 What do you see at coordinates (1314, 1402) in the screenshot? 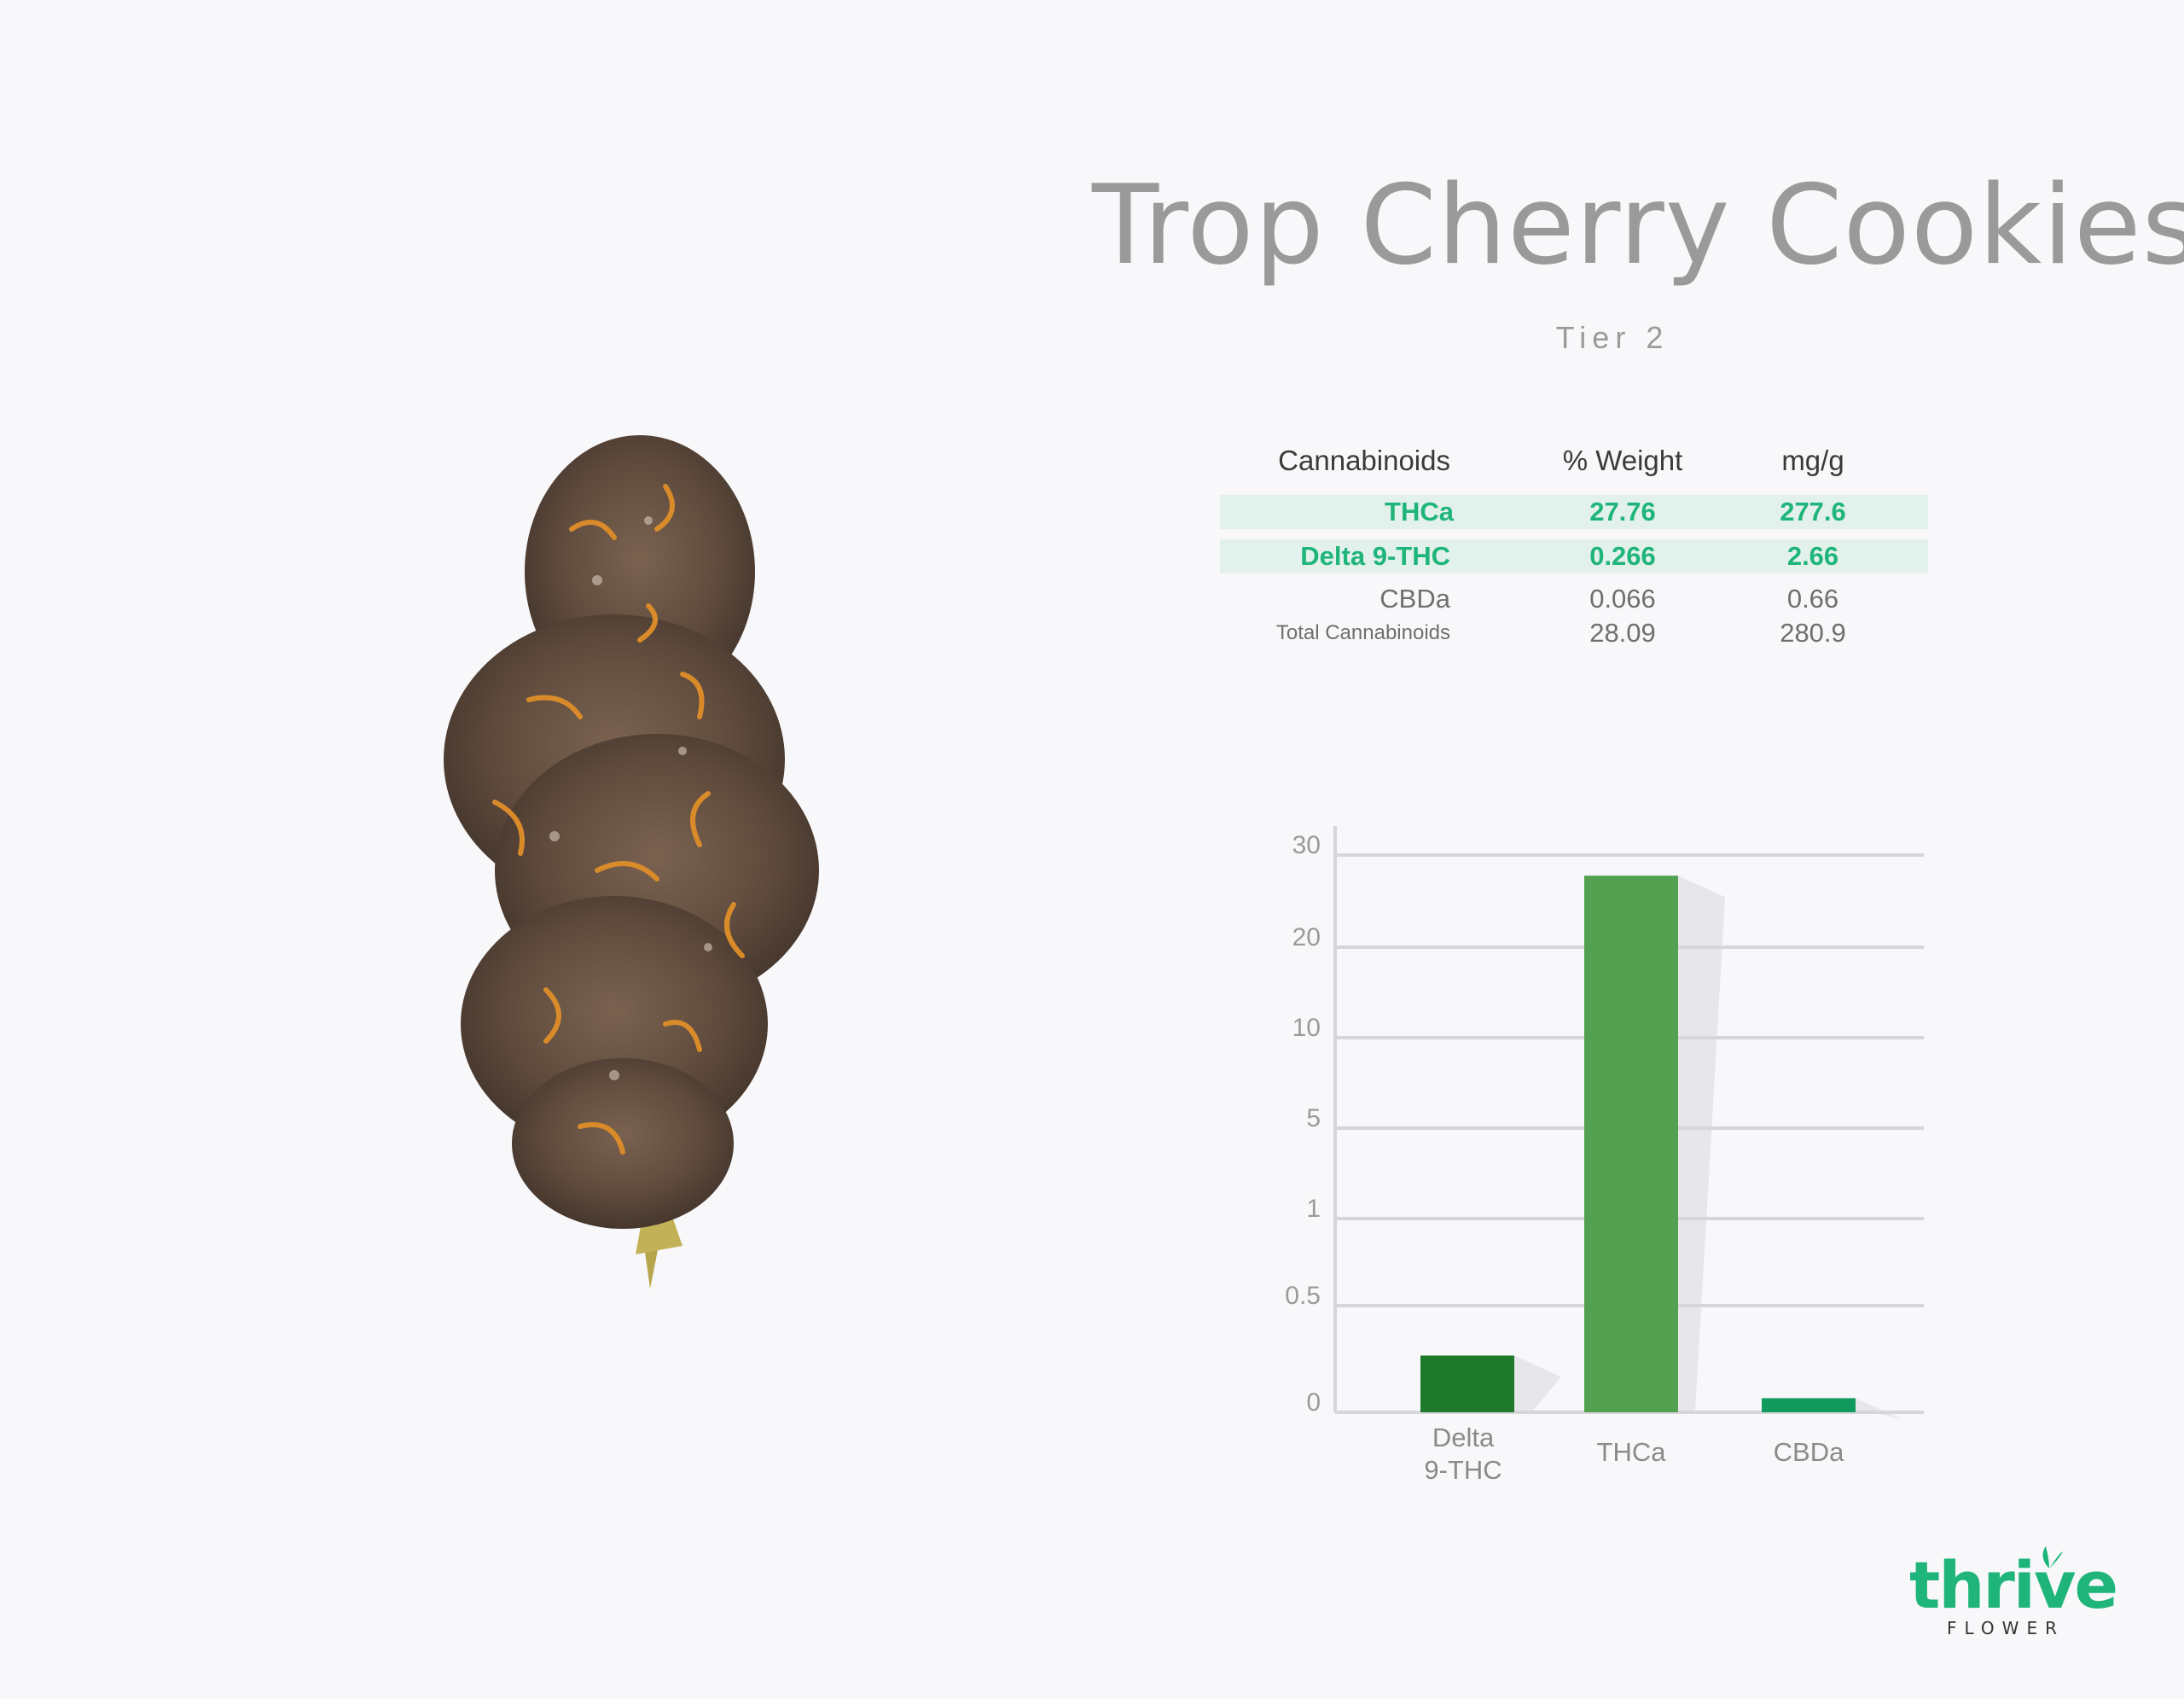
I see `y-tick-label: 0` at bounding box center [1314, 1402].